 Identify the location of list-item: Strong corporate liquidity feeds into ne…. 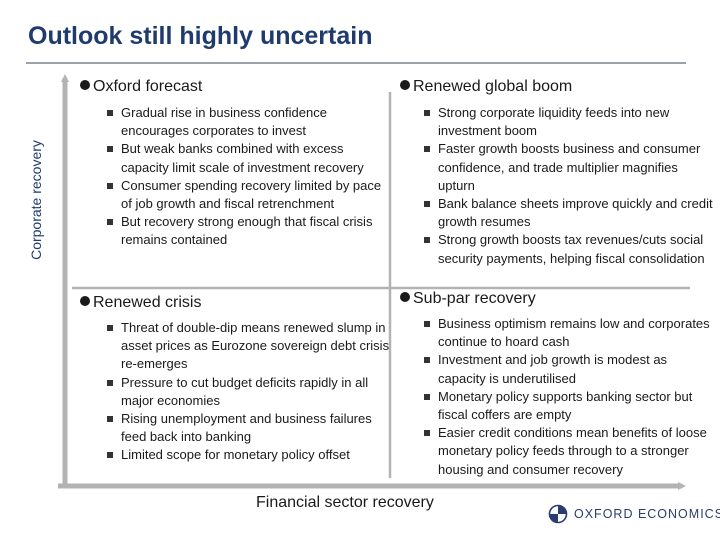
(571, 122).